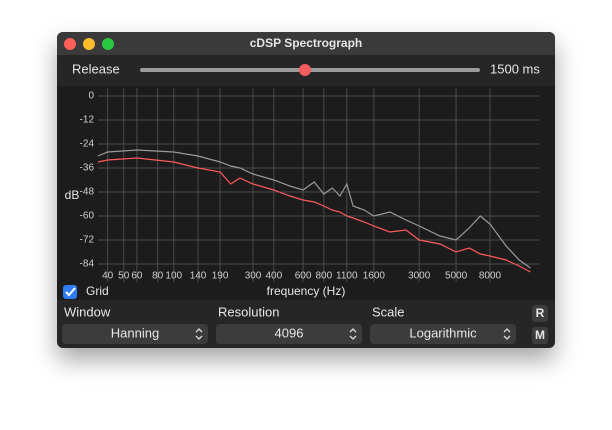 This screenshot has width=612, height=430. Describe the element at coordinates (87, 192) in the screenshot. I see `y-tick-label: -48` at that location.